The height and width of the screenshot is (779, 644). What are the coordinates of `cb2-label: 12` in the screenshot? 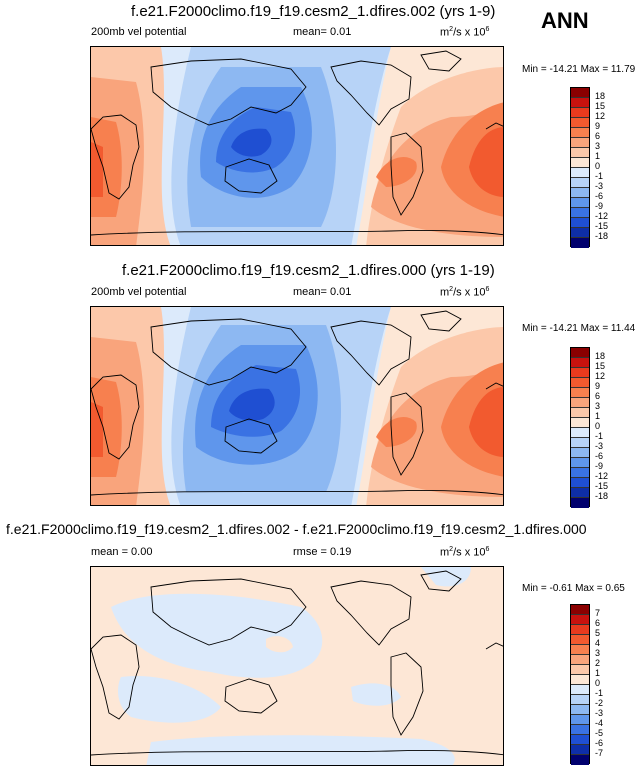 It's located at (600, 376).